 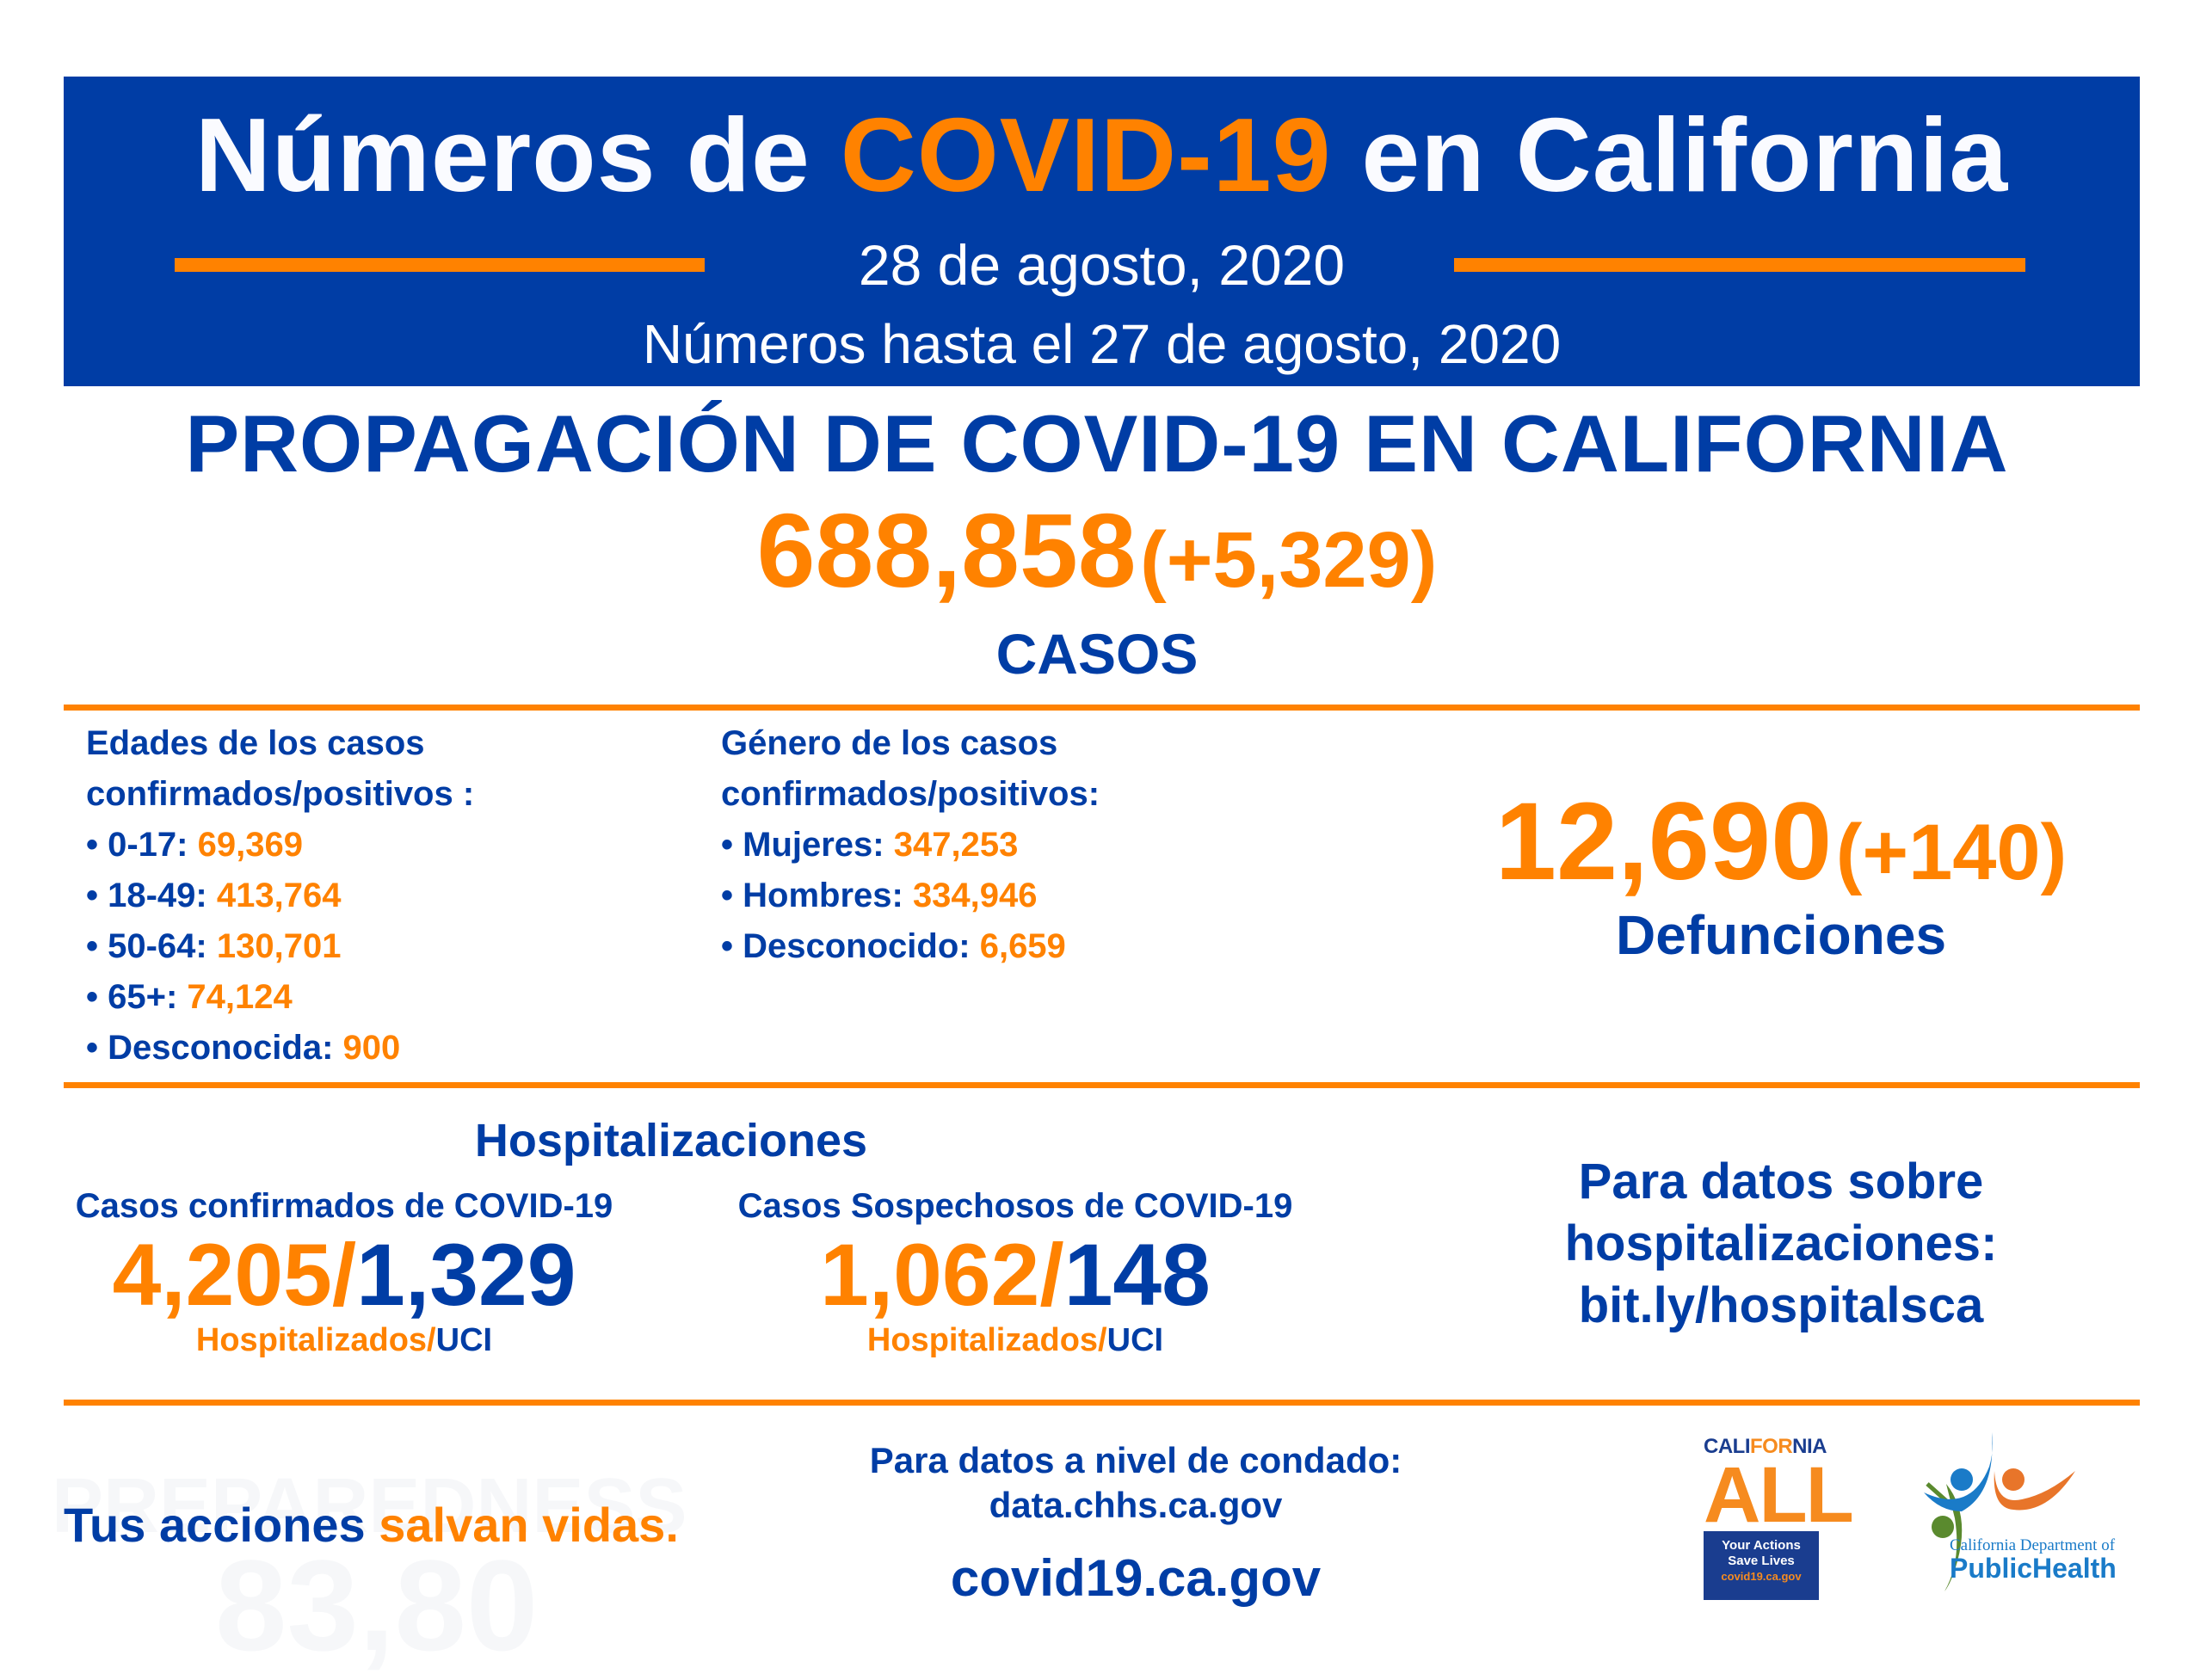 What do you see at coordinates (1135, 1460) in the screenshot?
I see `county-info-label: Para datos a nivel de condado:` at bounding box center [1135, 1460].